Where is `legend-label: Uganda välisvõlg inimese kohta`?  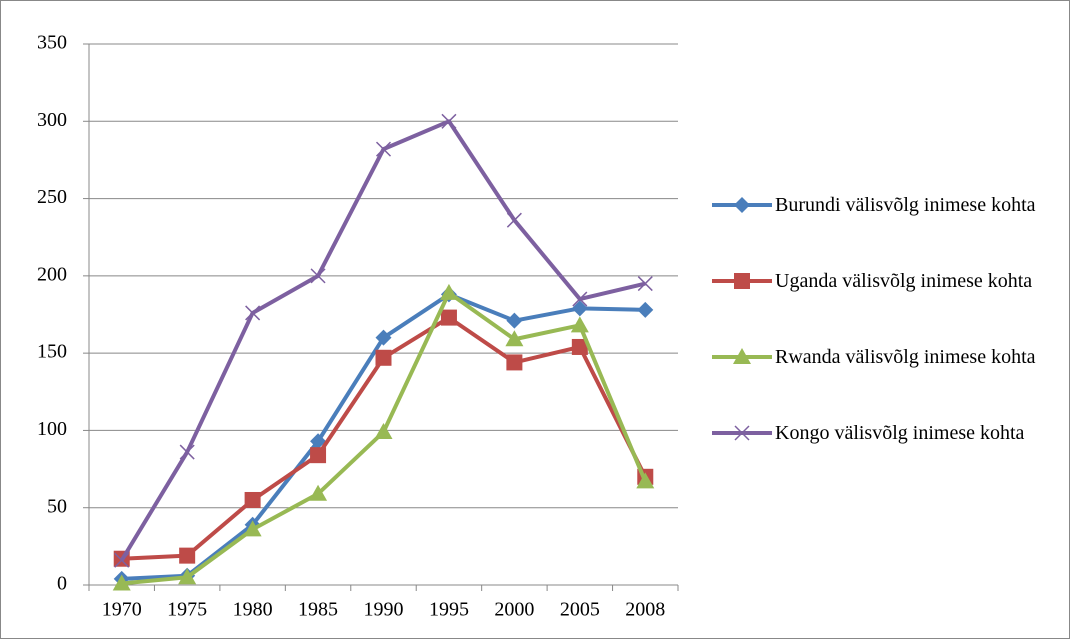 legend-label: Uganda välisvõlg inimese kohta is located at coordinates (904, 281).